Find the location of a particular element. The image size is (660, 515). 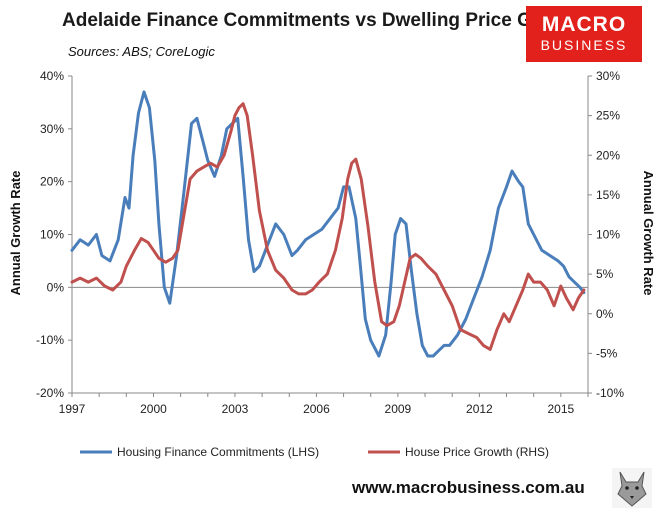

y-axis-label-right: Annual Growth Rate is located at coordinates (648, 233).